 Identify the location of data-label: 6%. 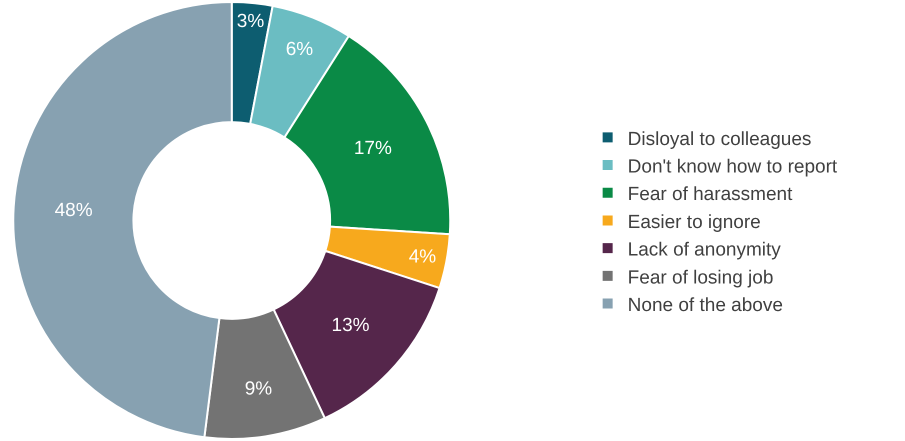
(300, 49).